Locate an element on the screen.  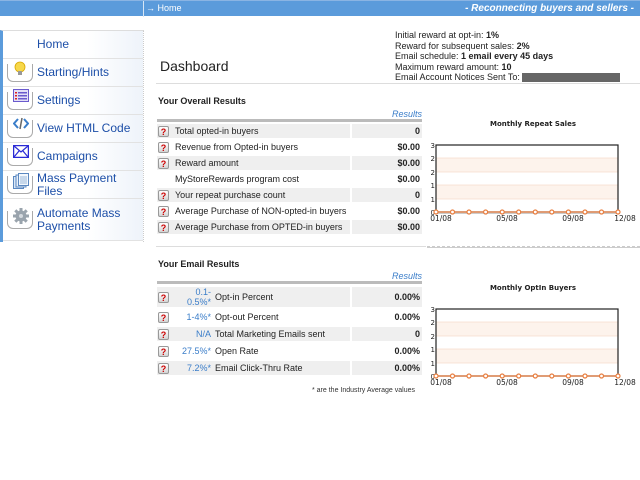
subsequent-reward-label: Reward for subsequent sales: is located at coordinates (456, 45).